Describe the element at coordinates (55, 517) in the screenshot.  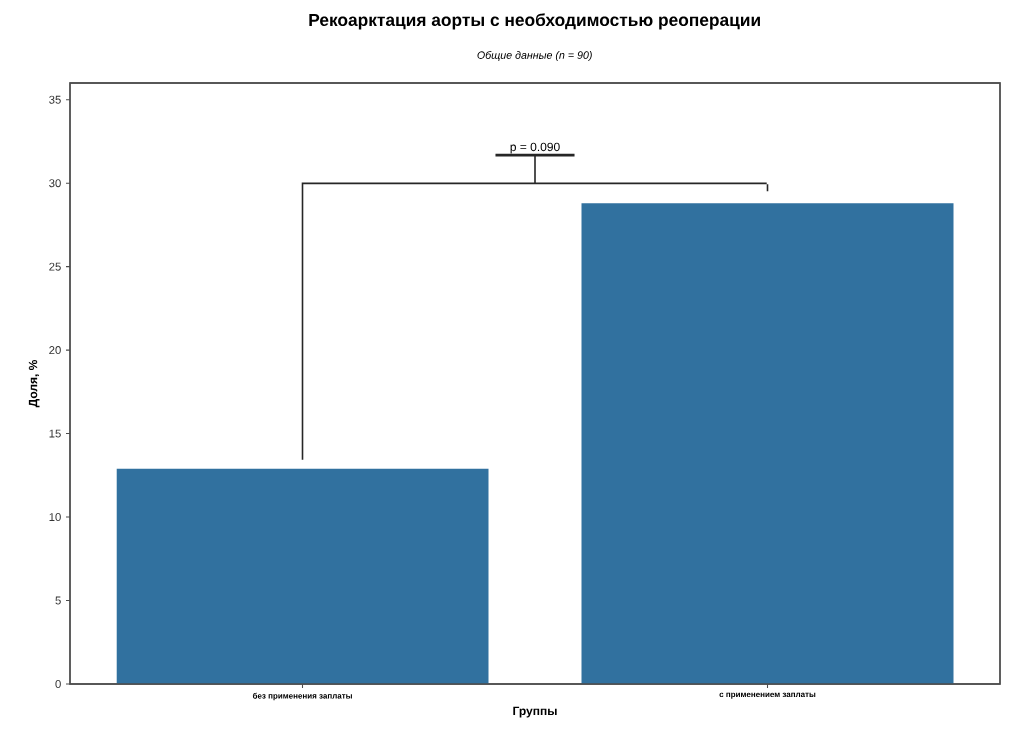
I see `y-tick-label: 10` at that location.